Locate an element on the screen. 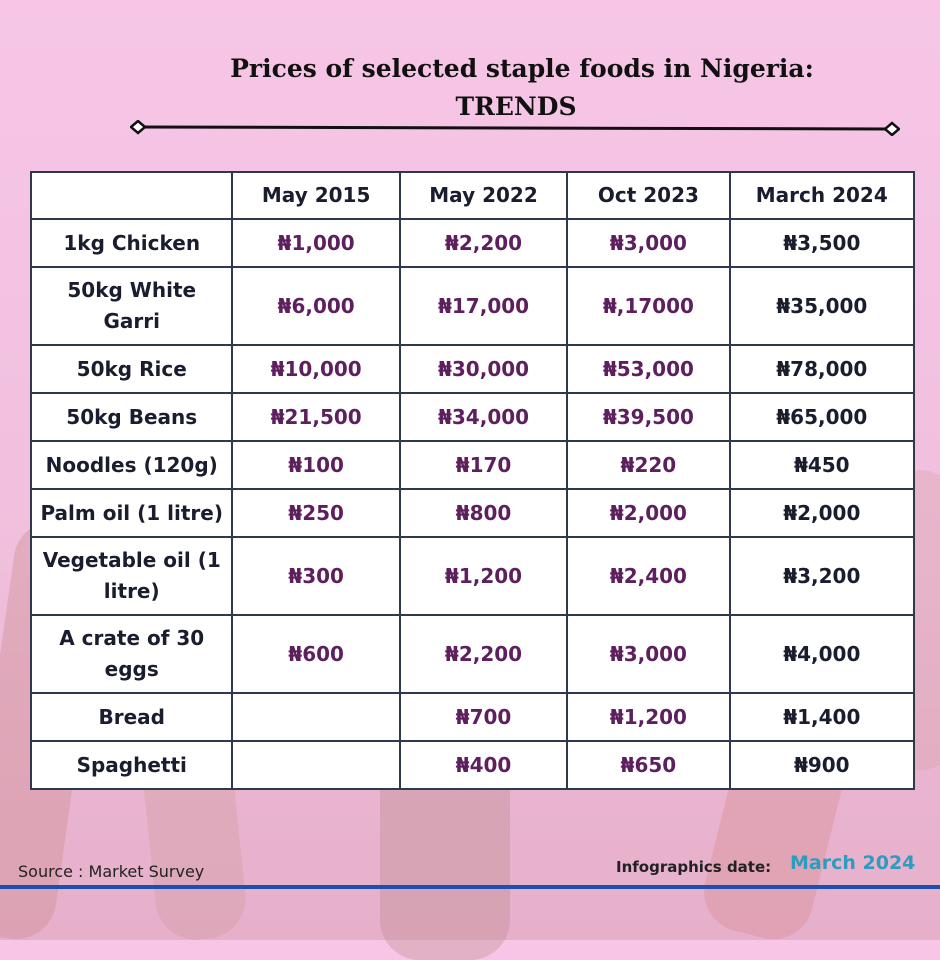  price-cell: ₦700 is located at coordinates (483, 717).